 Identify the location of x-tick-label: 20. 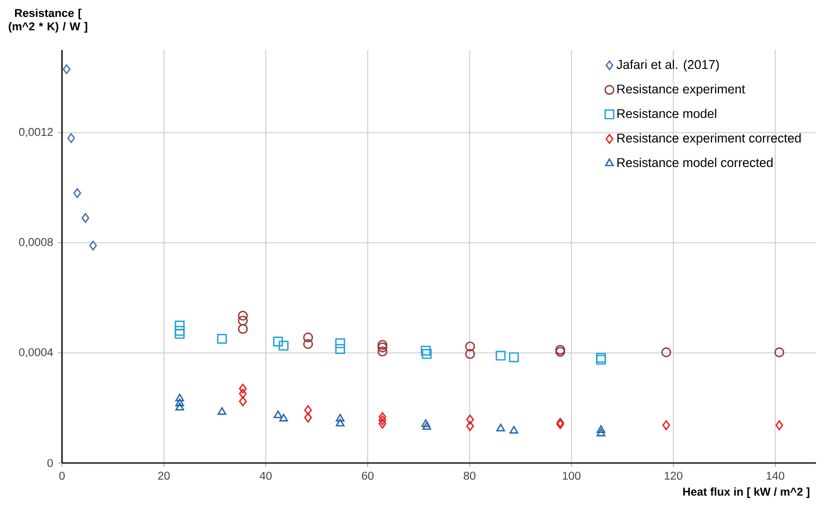
(164, 476).